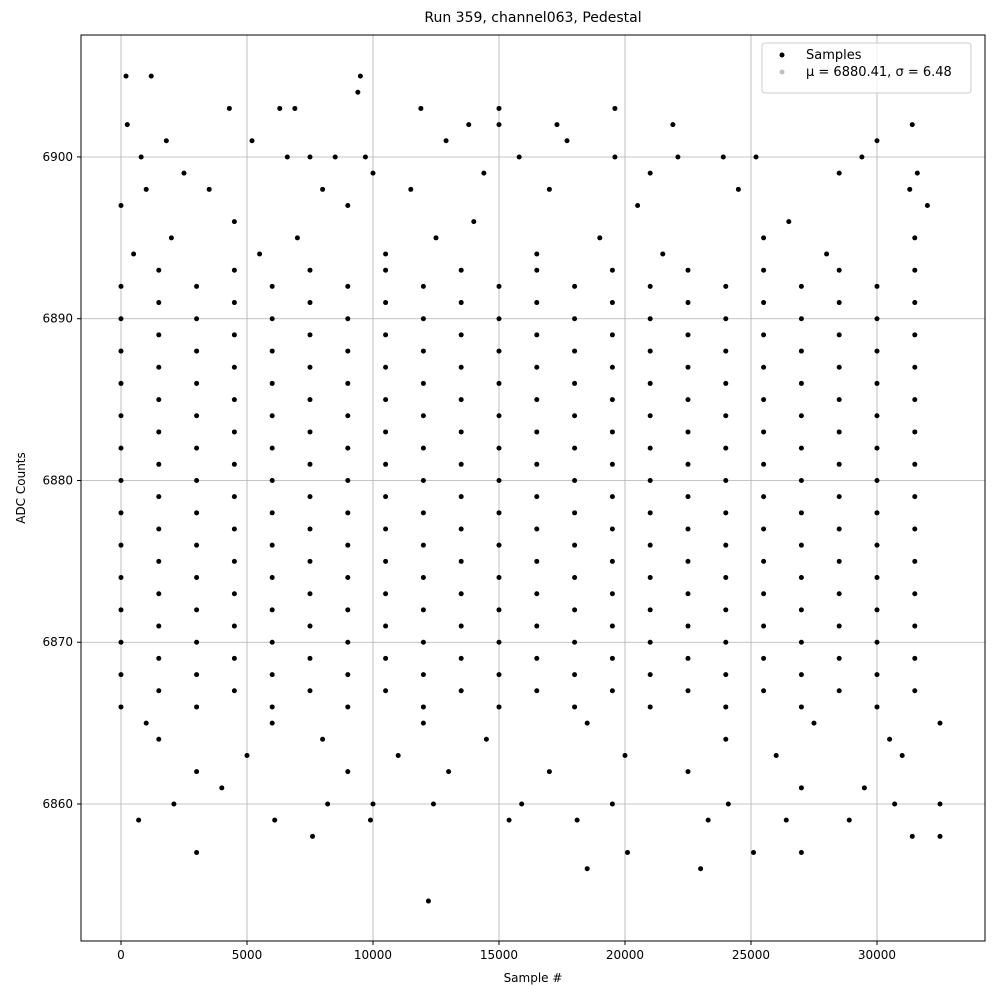 The width and height of the screenshot is (1000, 1004). Describe the element at coordinates (57, 319) in the screenshot. I see `y-tick-label: 6890` at that location.